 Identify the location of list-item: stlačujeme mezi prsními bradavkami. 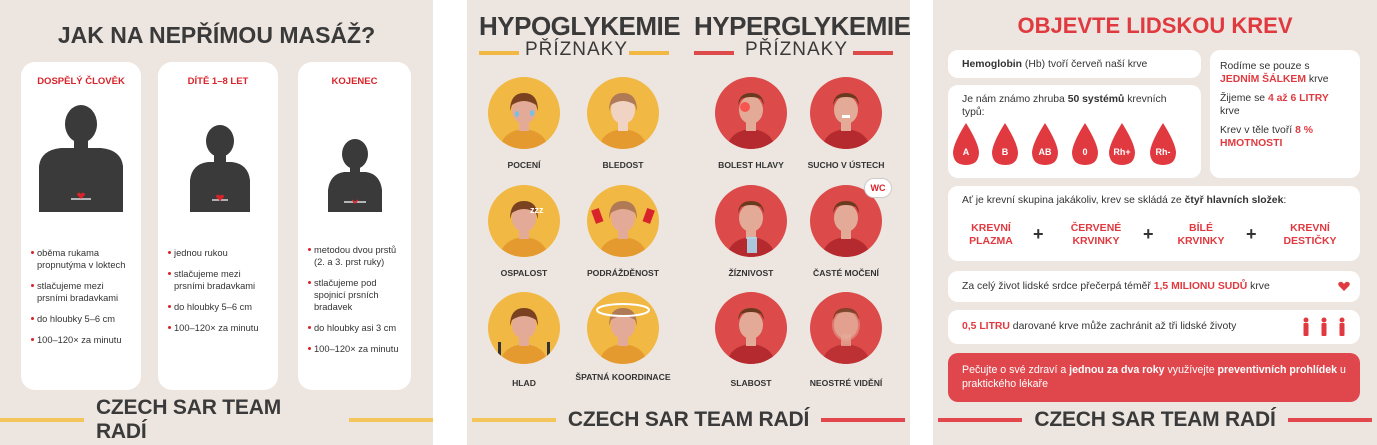
(220, 280).